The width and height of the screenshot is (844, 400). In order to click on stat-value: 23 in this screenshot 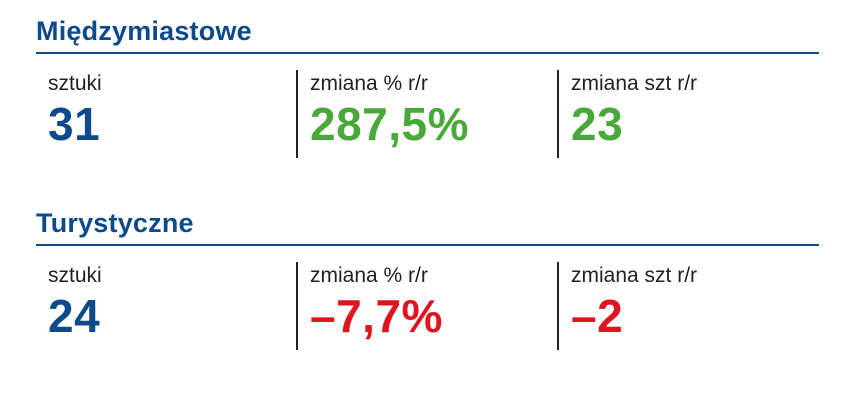, I will do `click(597, 124)`.